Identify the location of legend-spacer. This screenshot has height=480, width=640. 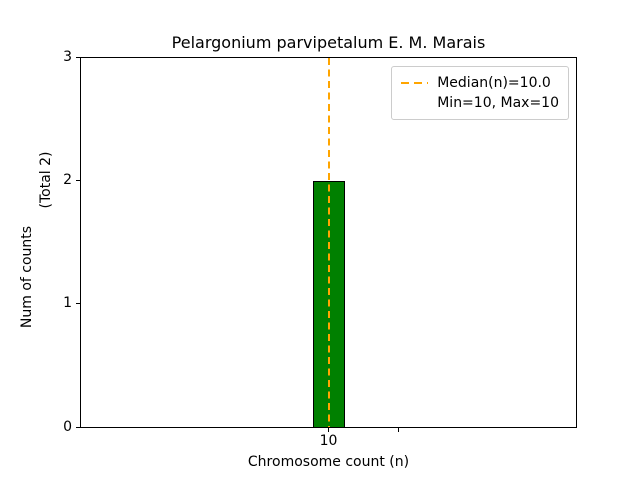
(414, 103).